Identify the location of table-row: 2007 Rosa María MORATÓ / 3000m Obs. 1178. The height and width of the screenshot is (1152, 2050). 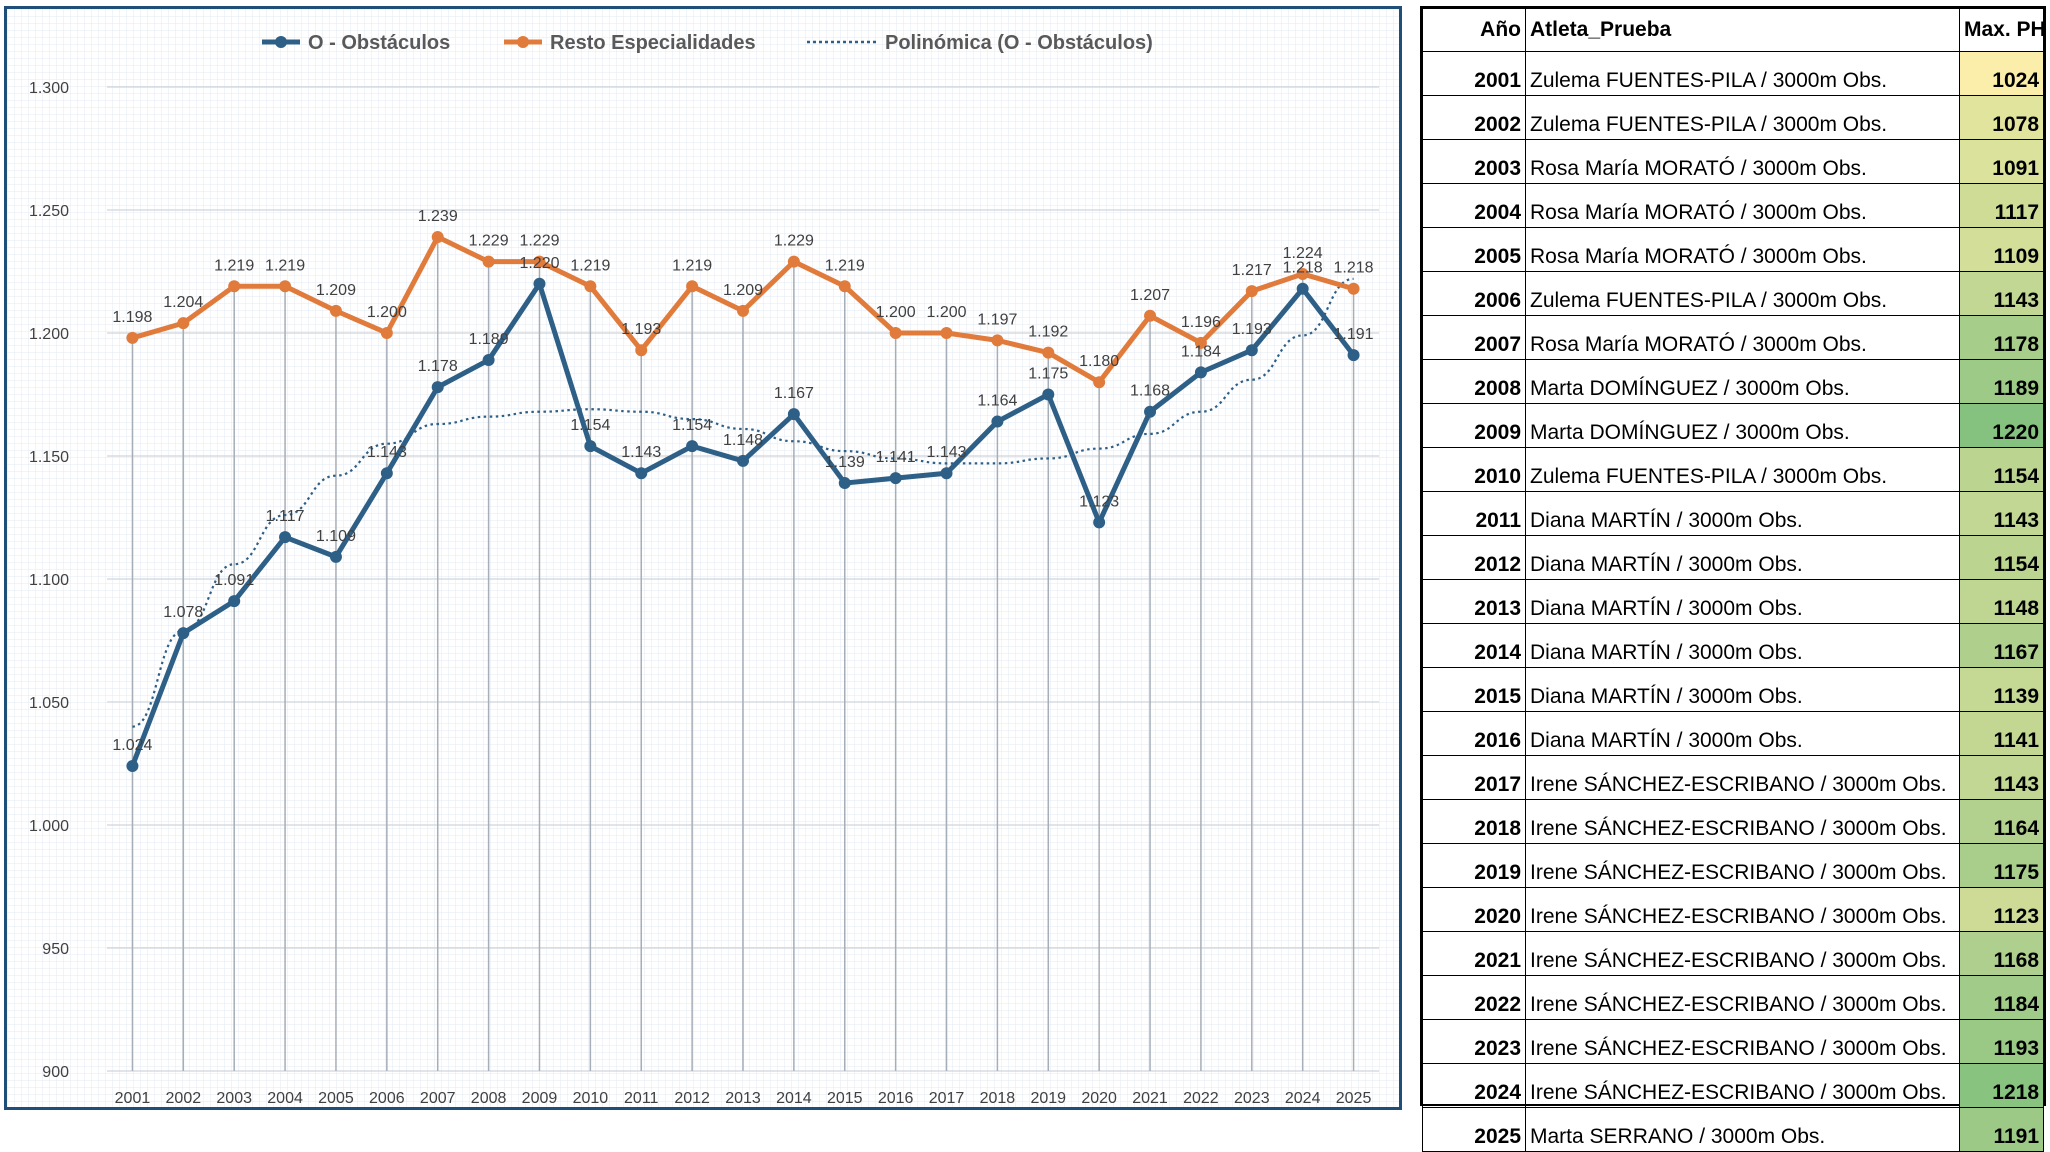
(1733, 337).